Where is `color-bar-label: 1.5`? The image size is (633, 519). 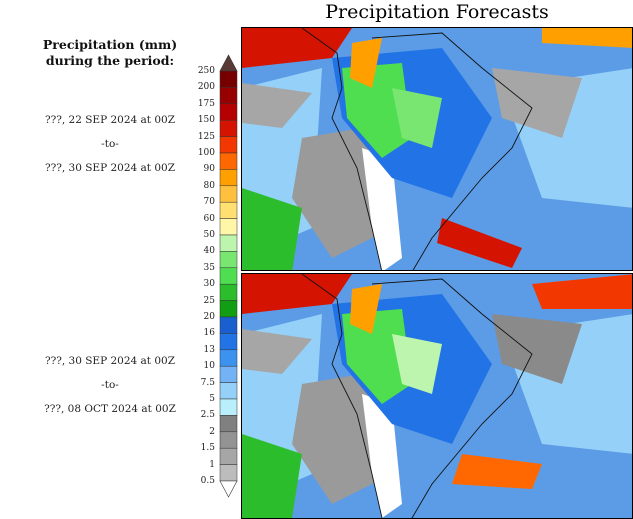 color-bar-label: 1.5 is located at coordinates (207, 448).